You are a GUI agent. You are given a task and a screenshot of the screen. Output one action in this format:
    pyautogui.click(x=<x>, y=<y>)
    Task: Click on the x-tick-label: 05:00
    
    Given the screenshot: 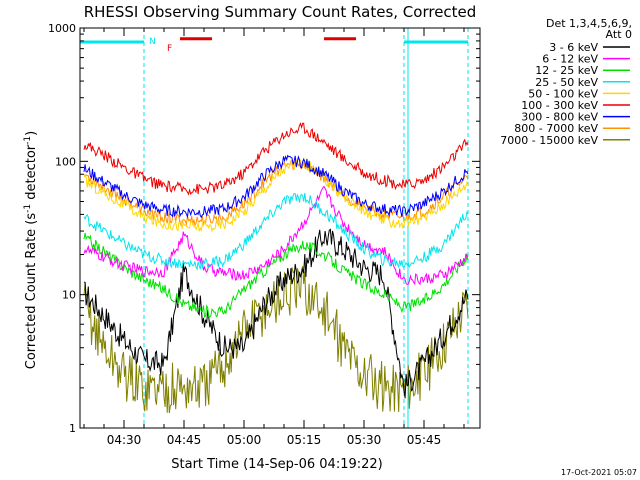 What is the action you would take?
    pyautogui.click(x=244, y=440)
    